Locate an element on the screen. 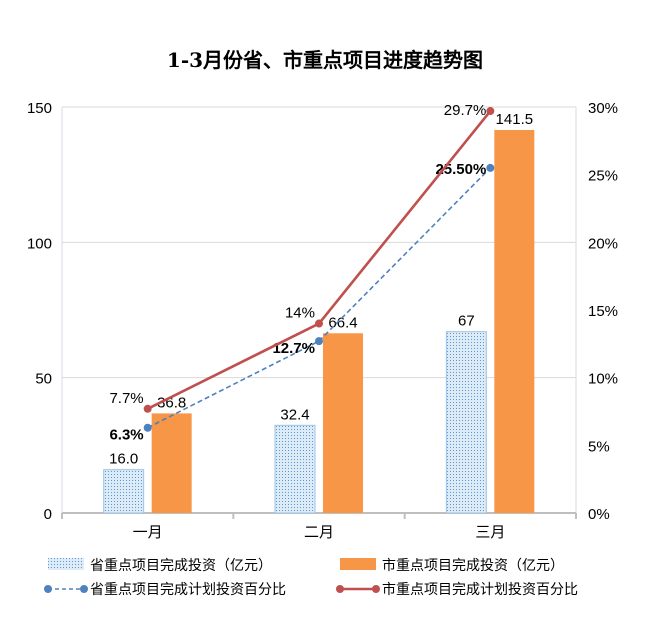 This screenshot has width=650, height=625. legend-label: 省重点项目完成投资（亿元） is located at coordinates (181, 565).